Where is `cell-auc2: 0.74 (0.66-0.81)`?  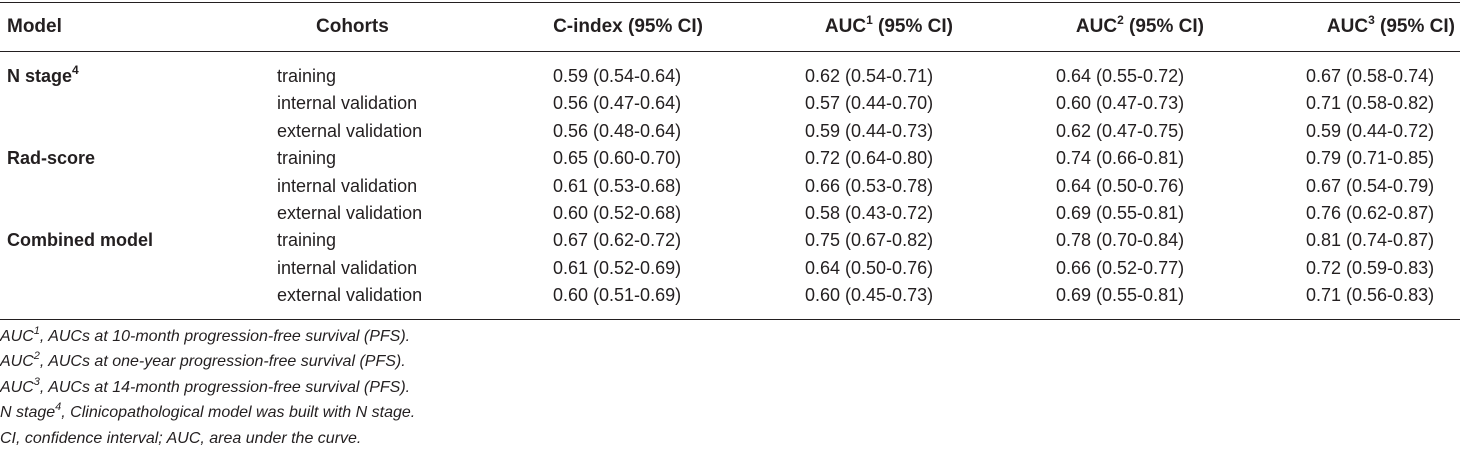
cell-auc2: 0.74 (0.66-0.81) is located at coordinates (1120, 158).